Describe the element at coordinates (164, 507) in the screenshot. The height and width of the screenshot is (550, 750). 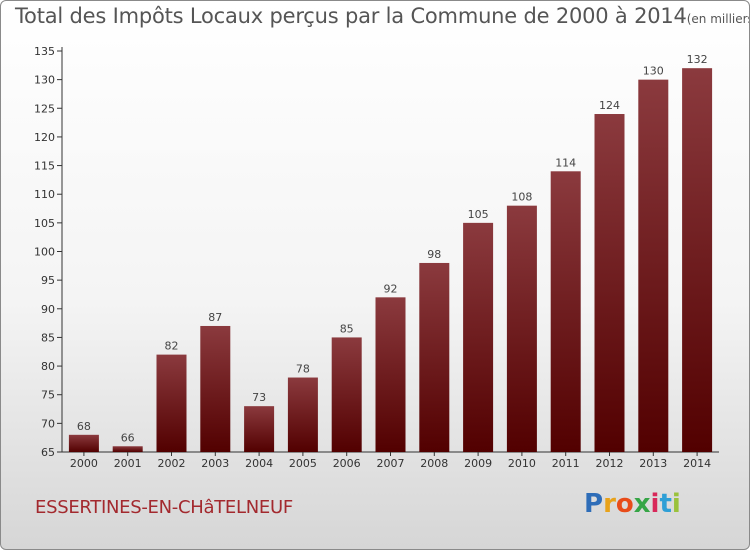
I see `commune-name: ESSERTINES-EN-CHâTELNEUF` at that location.